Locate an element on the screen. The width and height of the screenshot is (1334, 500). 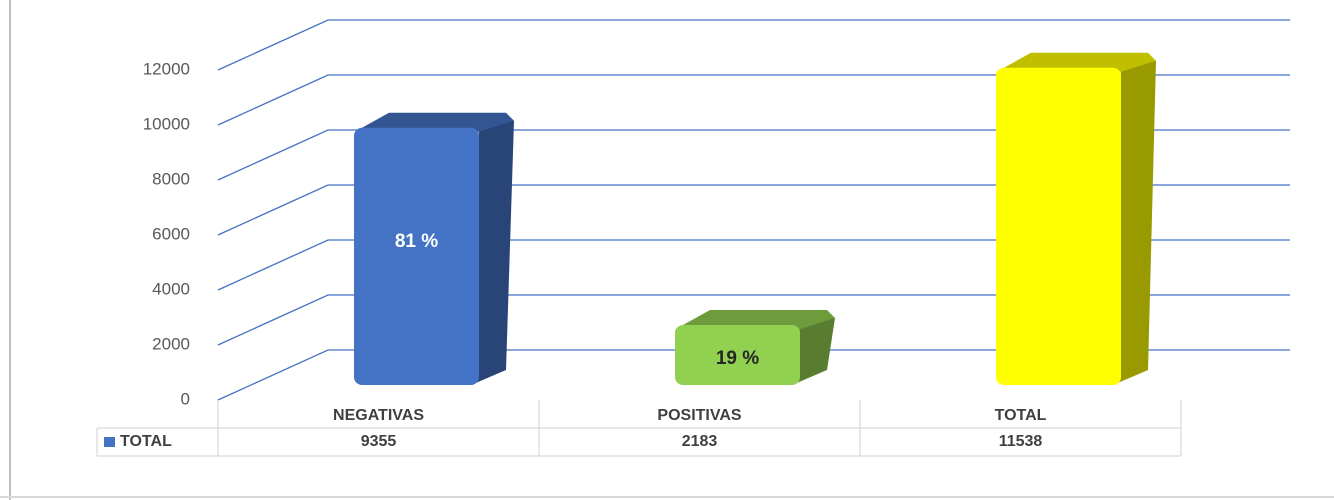
table-value: 2183 is located at coordinates (700, 441).